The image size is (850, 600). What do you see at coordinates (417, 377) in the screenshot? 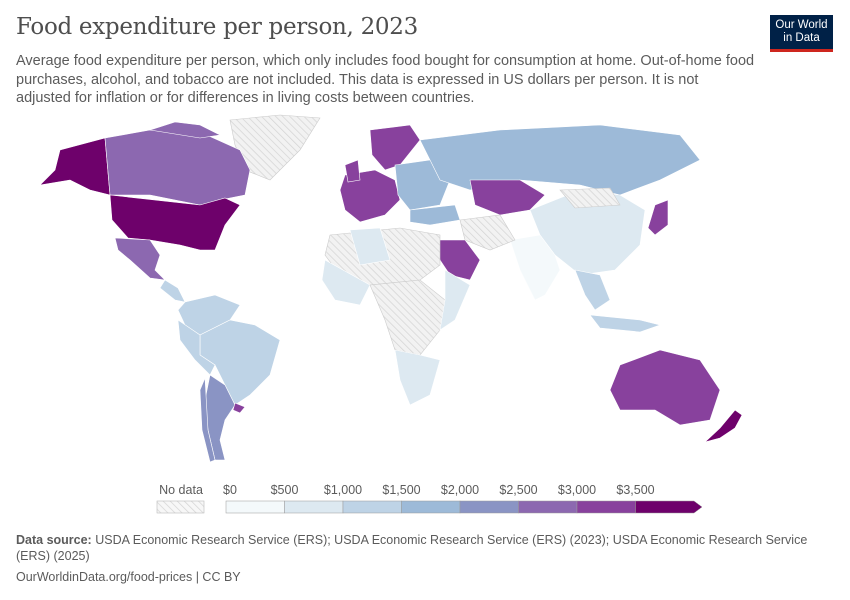
I see `country-southern-africa` at bounding box center [417, 377].